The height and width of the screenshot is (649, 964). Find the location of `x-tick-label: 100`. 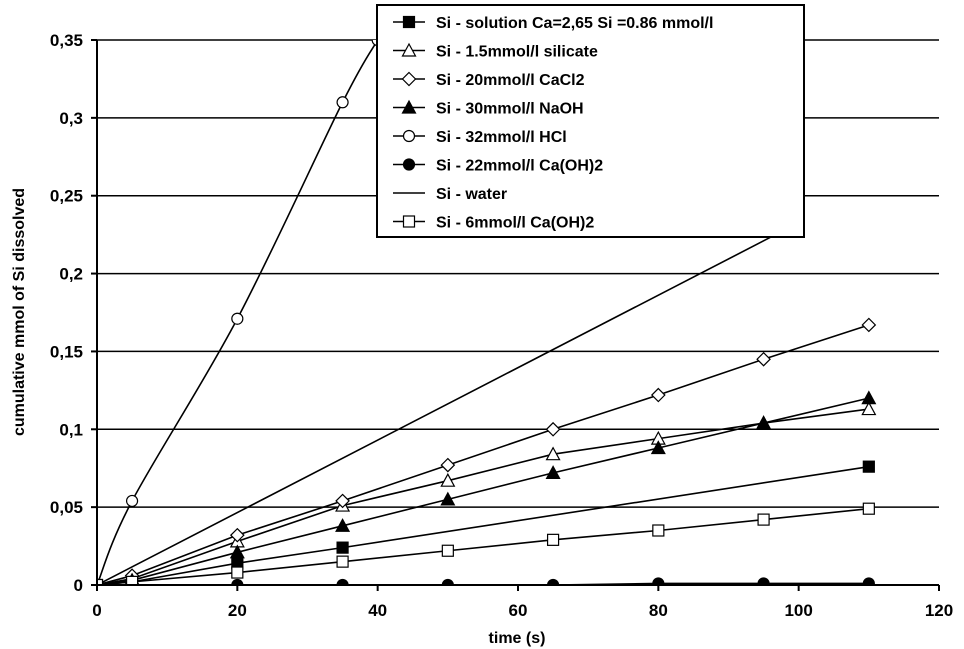

x-tick-label: 100 is located at coordinates (798, 610).